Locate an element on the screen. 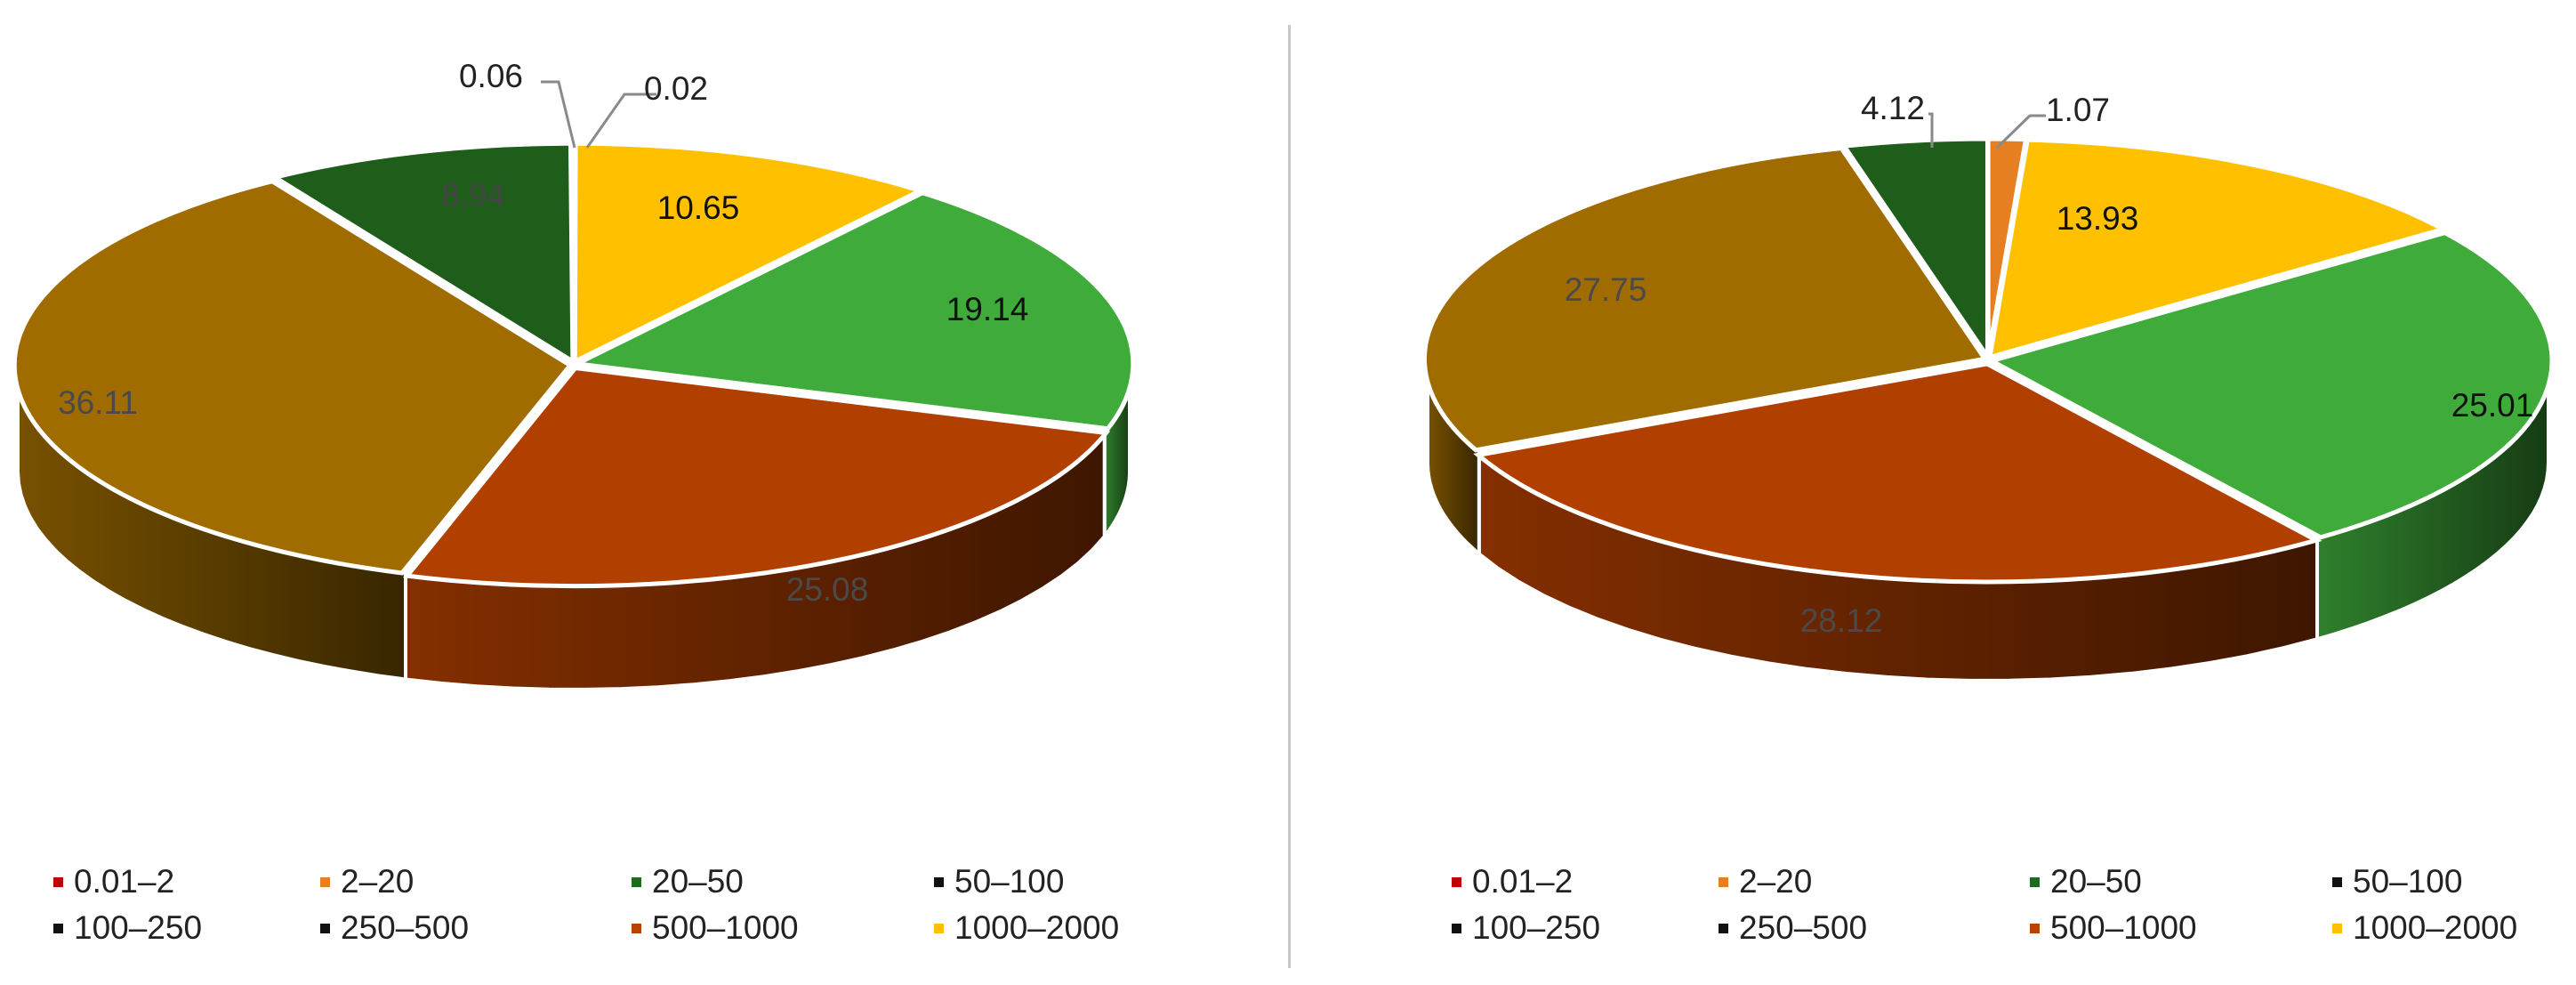 Image resolution: width=2576 pixels, height=985 pixels. pie-slice-8.94 is located at coordinates (422, 253).